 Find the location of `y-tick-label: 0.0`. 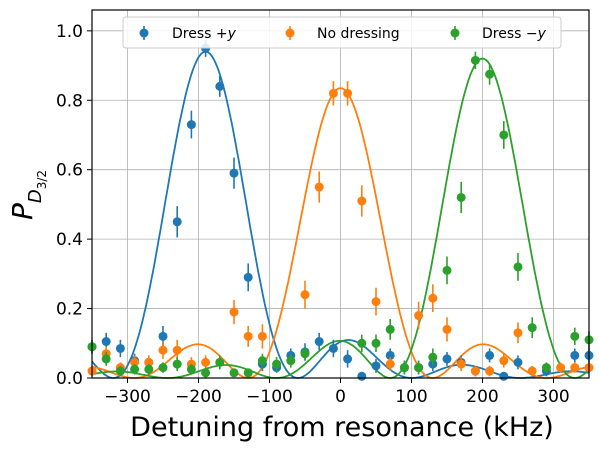

y-tick-label: 0.0 is located at coordinates (69, 379).